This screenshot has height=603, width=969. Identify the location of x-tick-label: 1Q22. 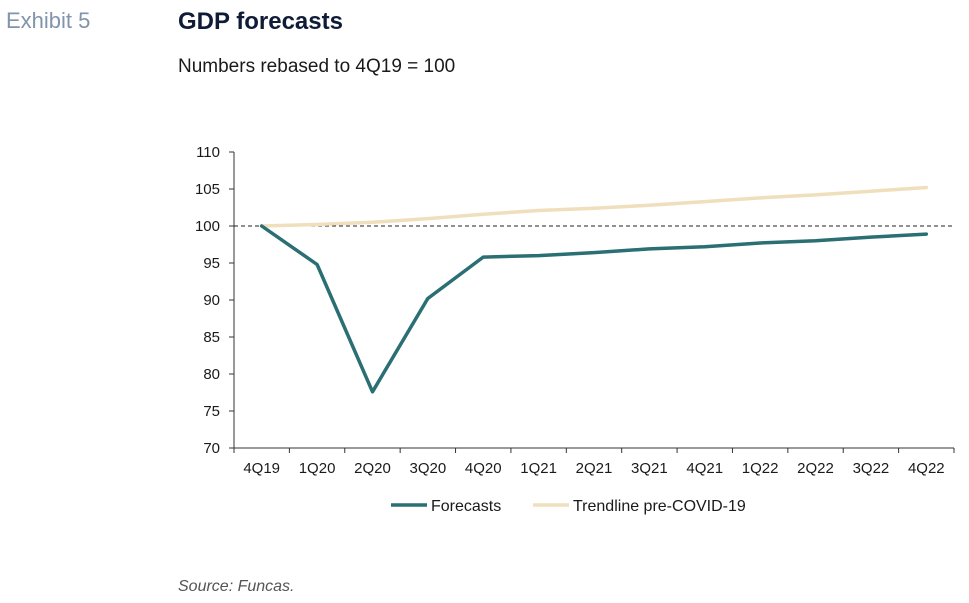
(760, 468).